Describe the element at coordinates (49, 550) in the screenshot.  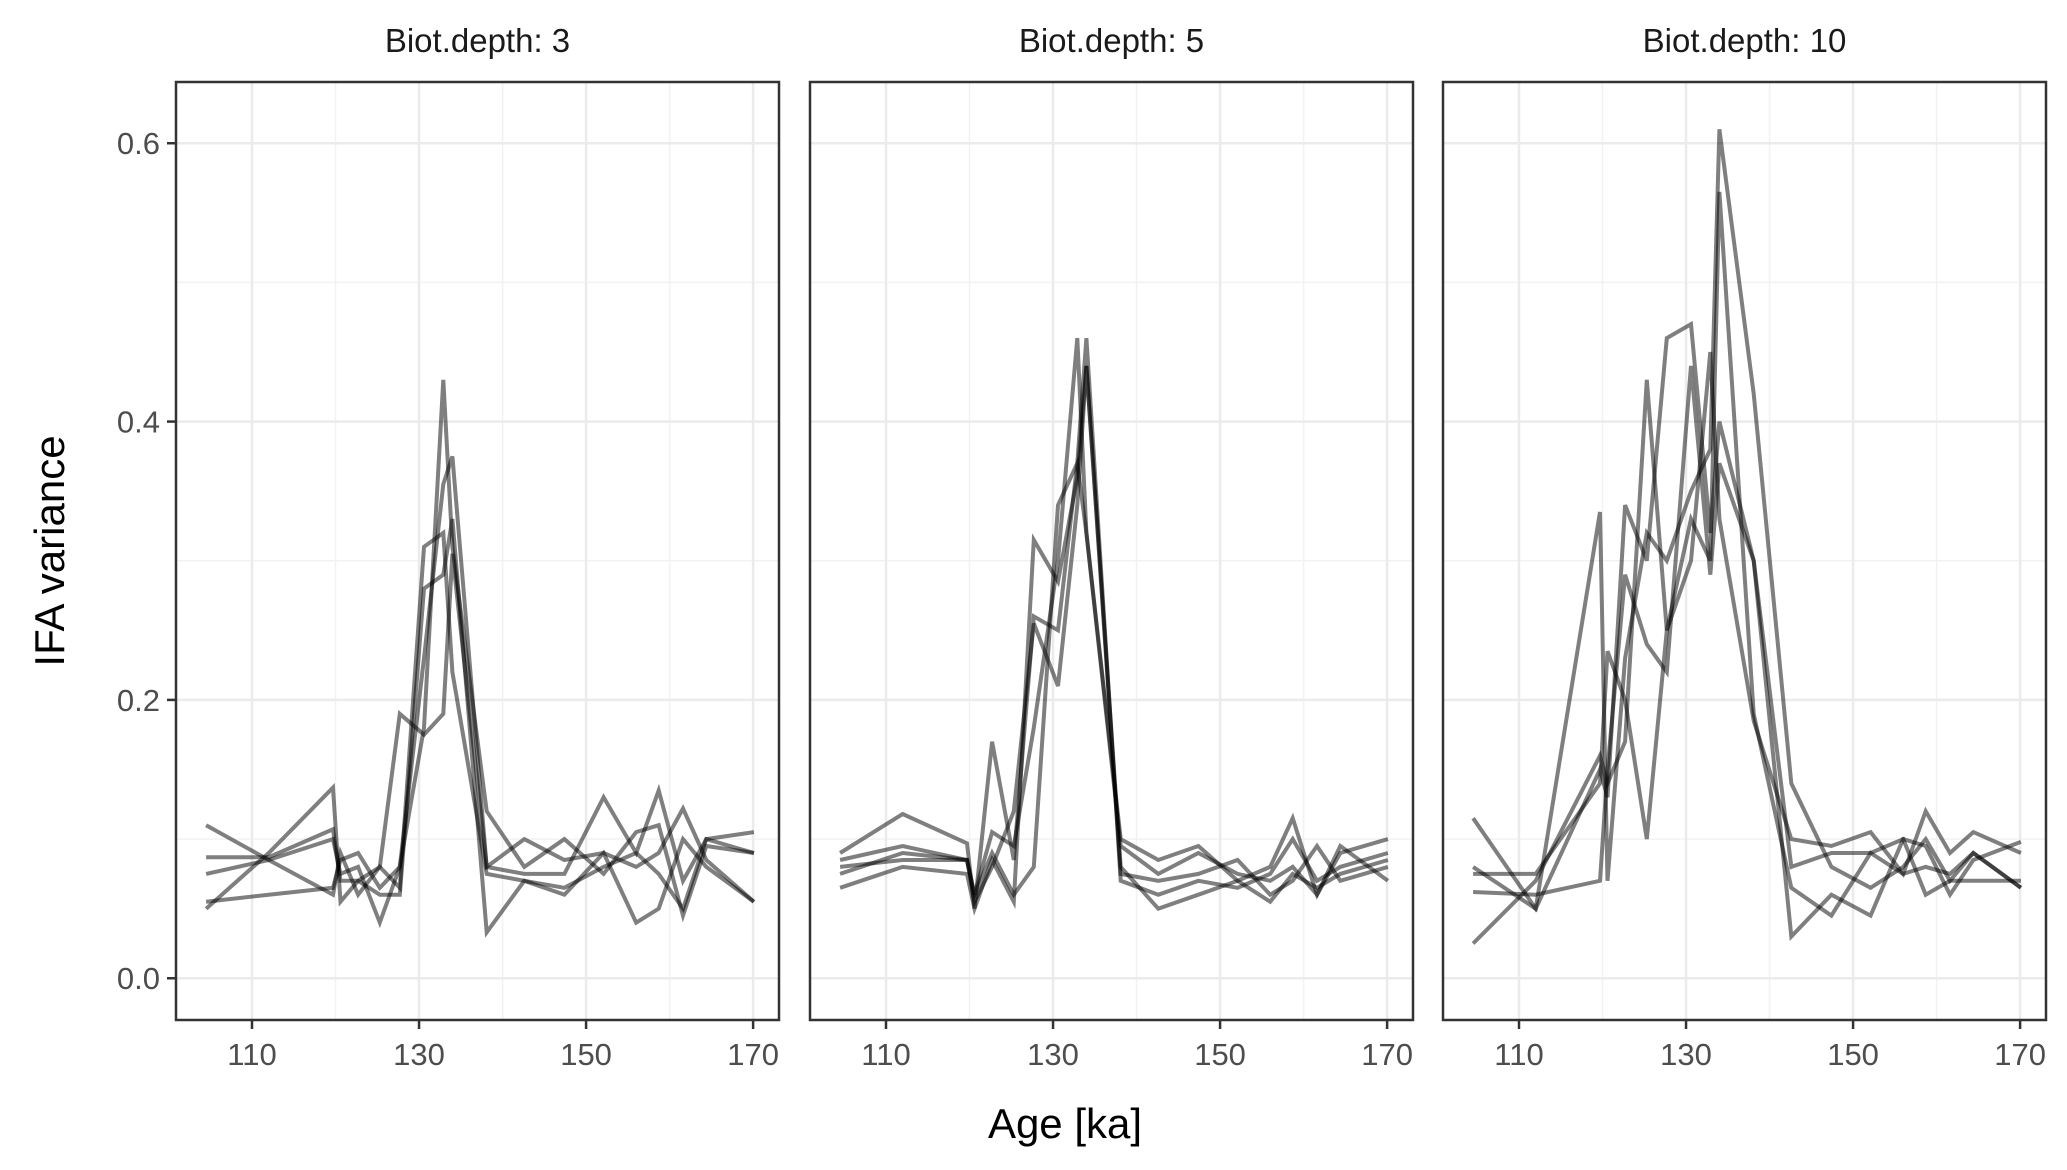
I see `y-axis-title: IFA variance` at that location.